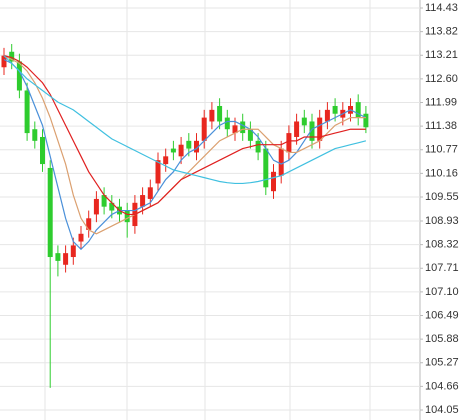 The height and width of the screenshot is (420, 463). Describe the element at coordinates (441, 32) in the screenshot. I see `y-tick-label: 113.82` at that location.